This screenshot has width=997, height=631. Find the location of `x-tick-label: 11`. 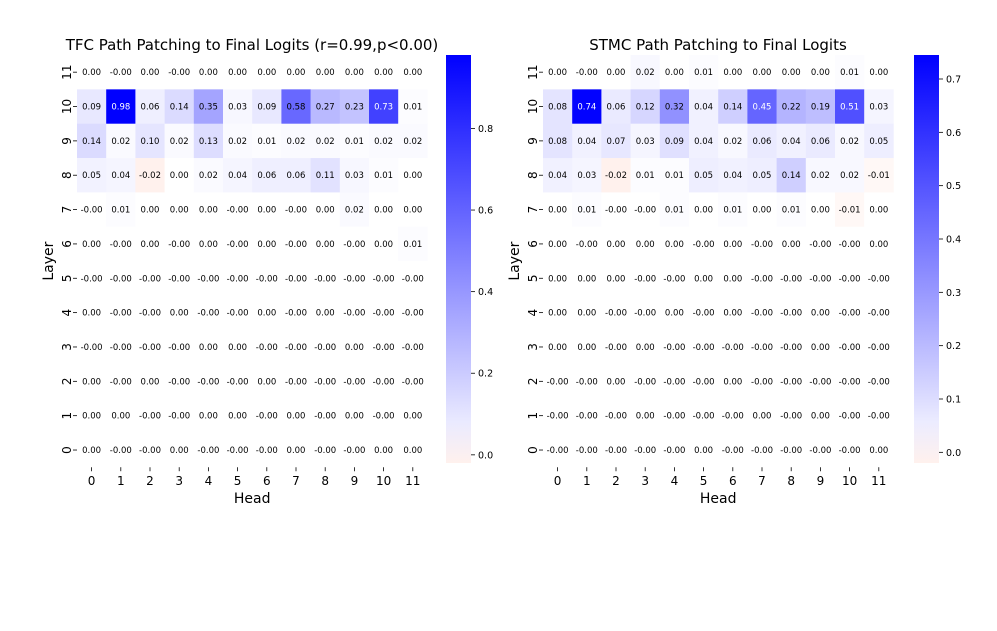

x-tick-label: 11 is located at coordinates (412, 481).